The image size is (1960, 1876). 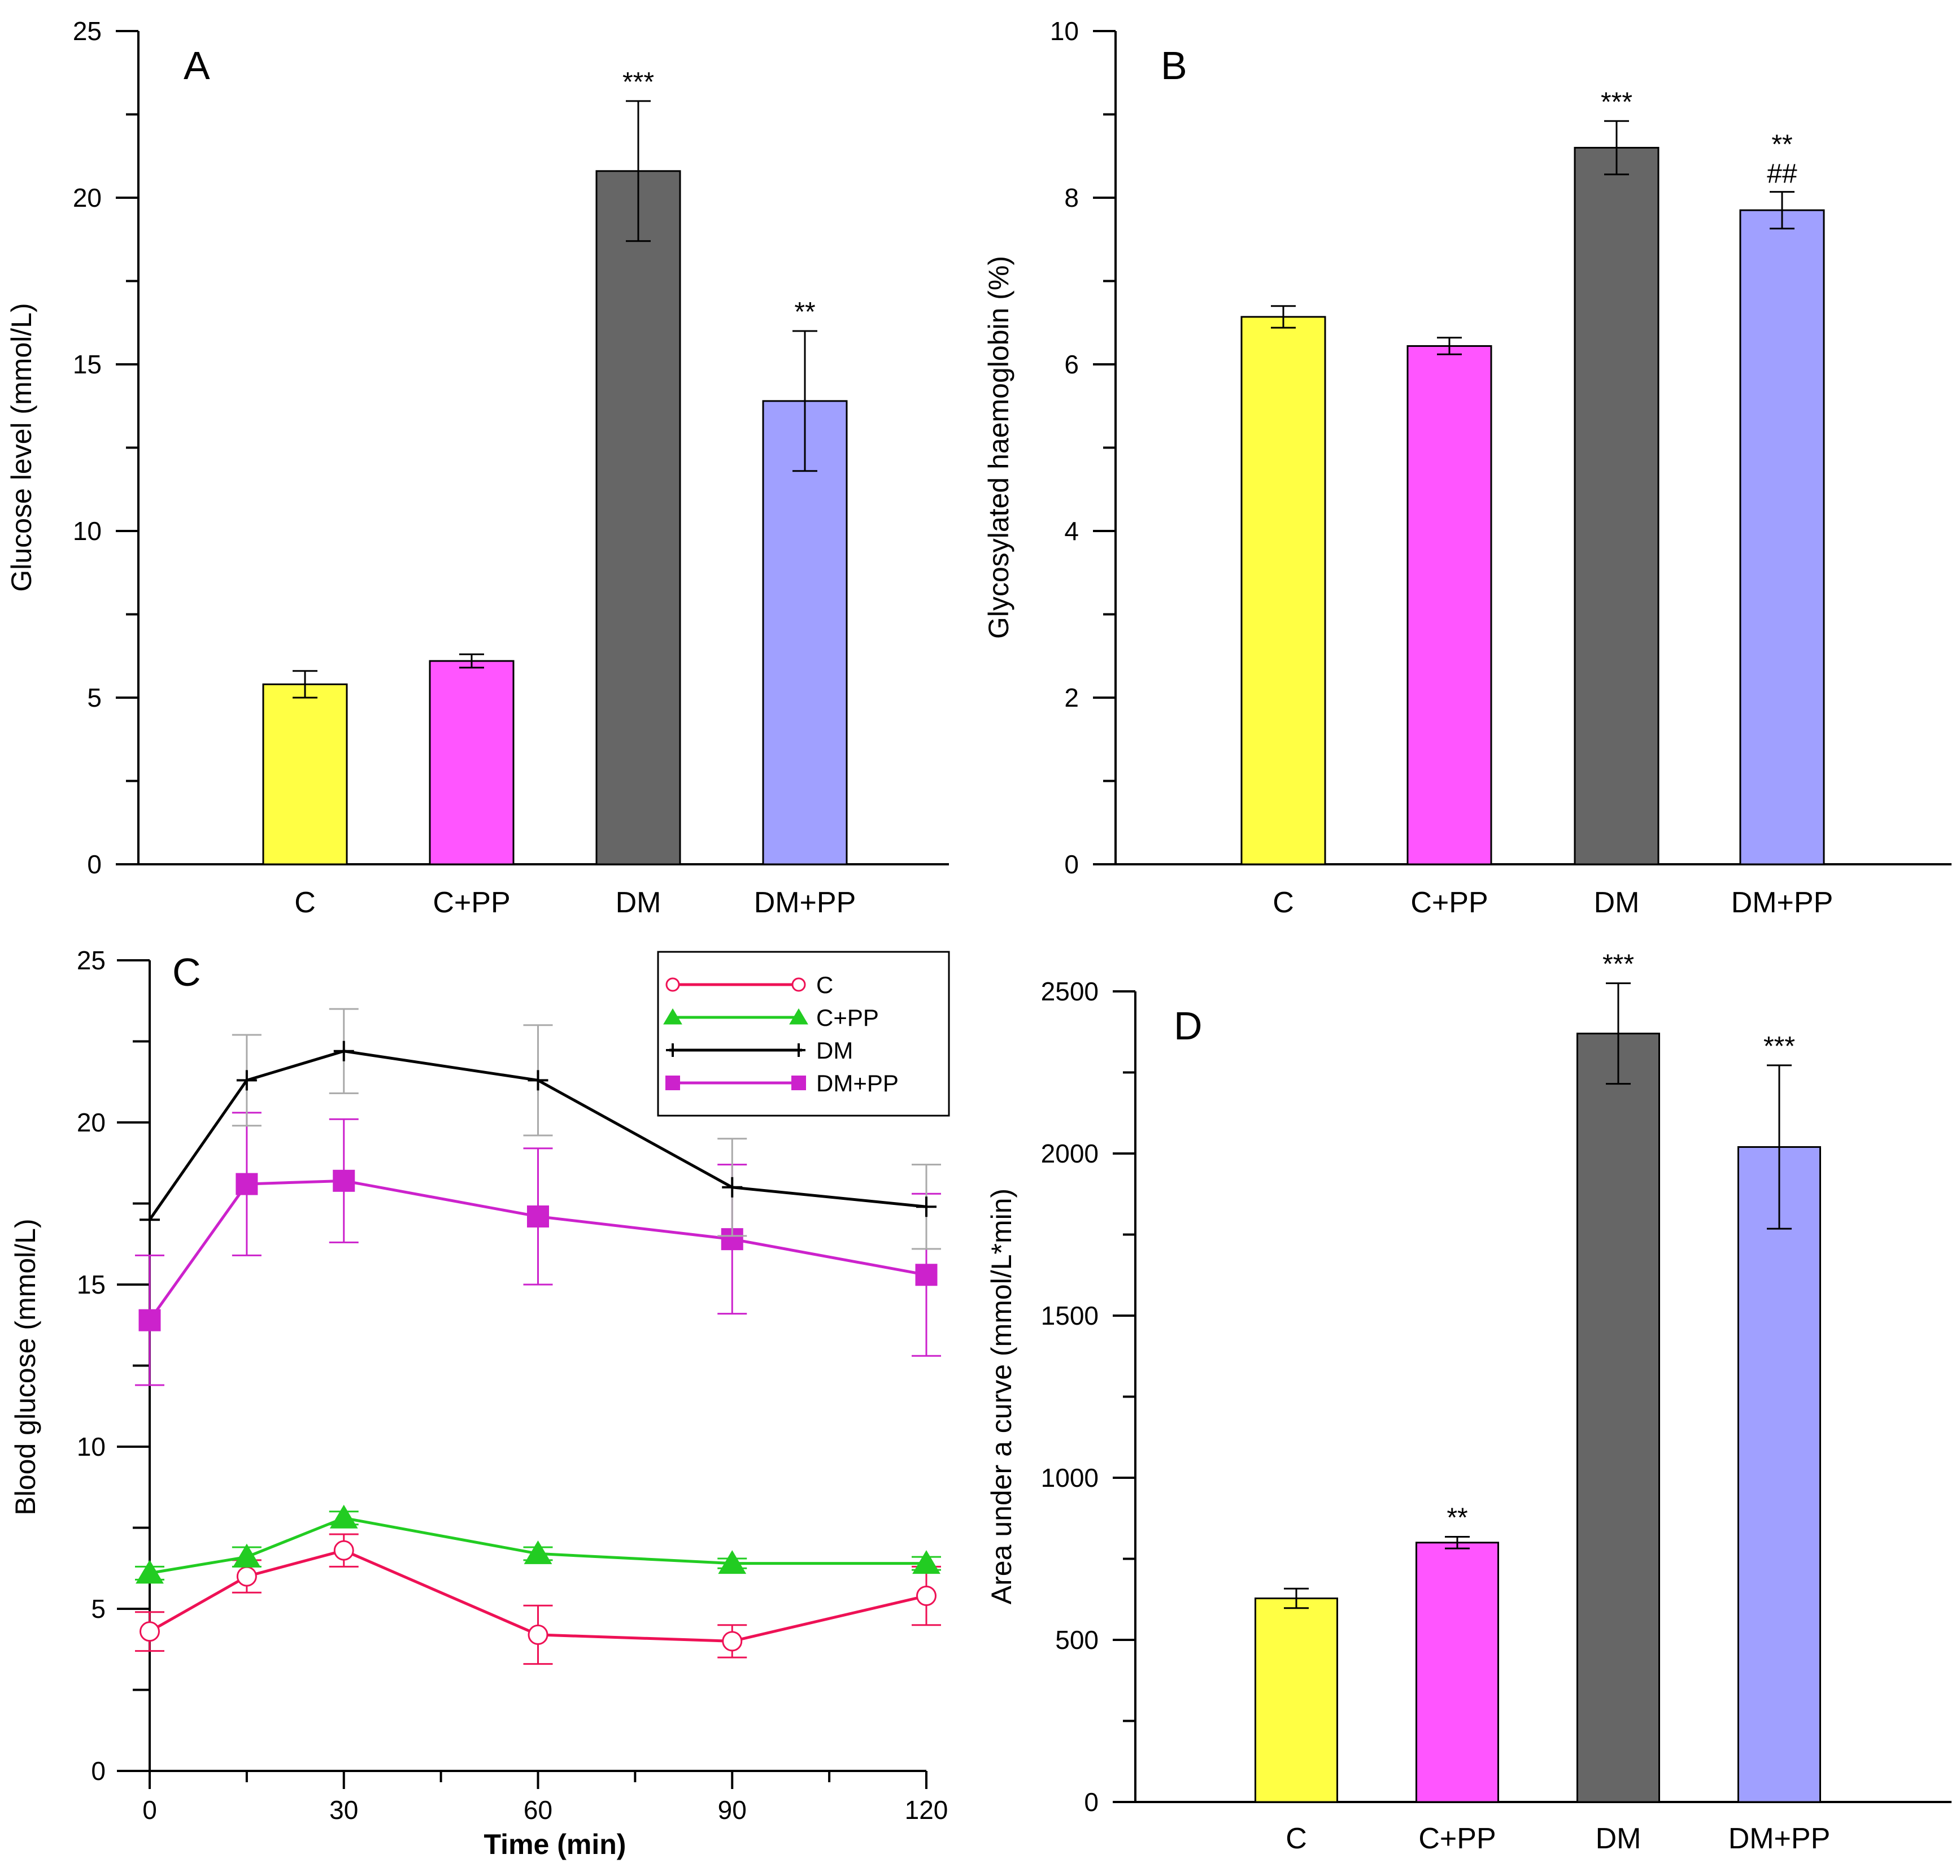 I want to click on legend-box, so click(x=803, y=1034).